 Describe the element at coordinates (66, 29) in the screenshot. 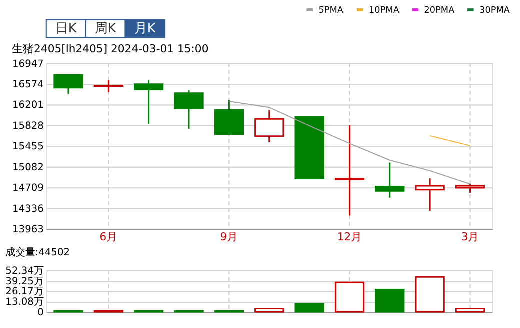

I see `text: 日K` at that location.